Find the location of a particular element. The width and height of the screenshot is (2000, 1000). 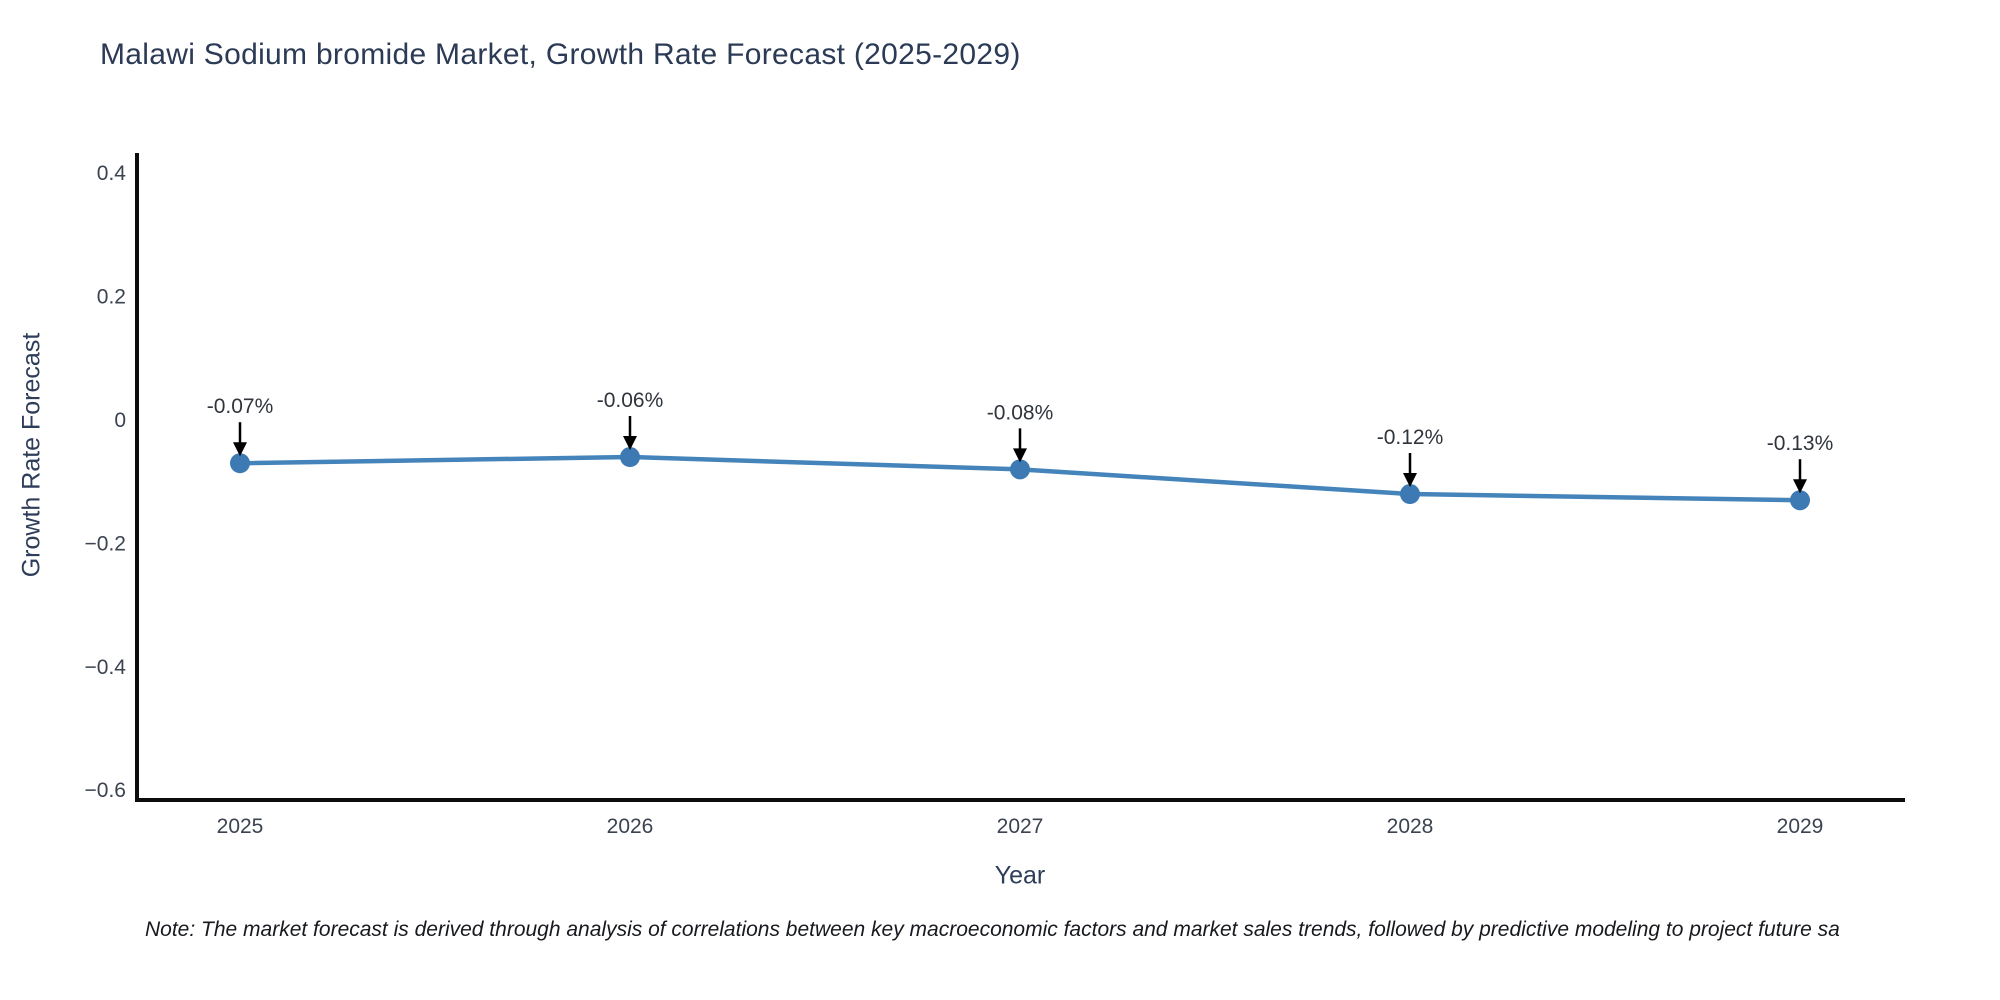

y-tick-label: −0.2 is located at coordinates (105, 543).